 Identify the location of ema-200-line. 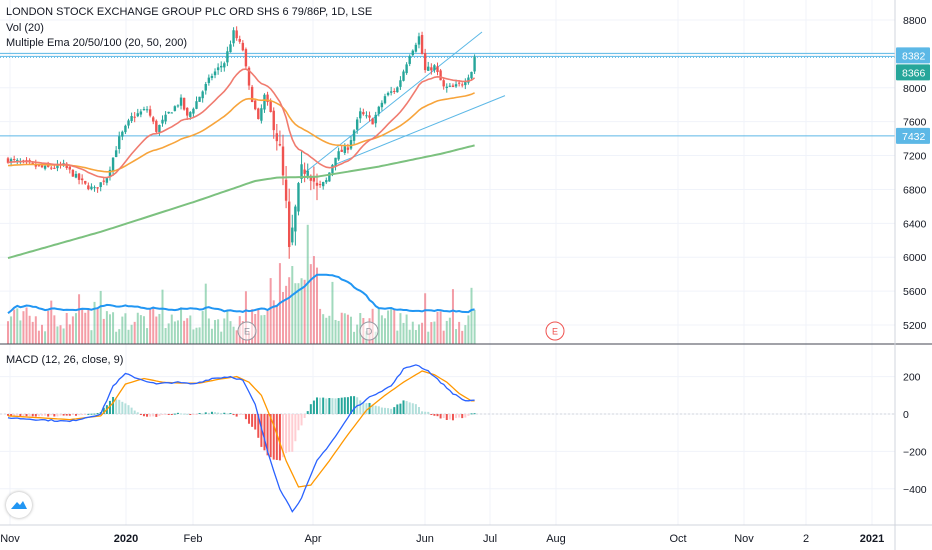
(241, 202).